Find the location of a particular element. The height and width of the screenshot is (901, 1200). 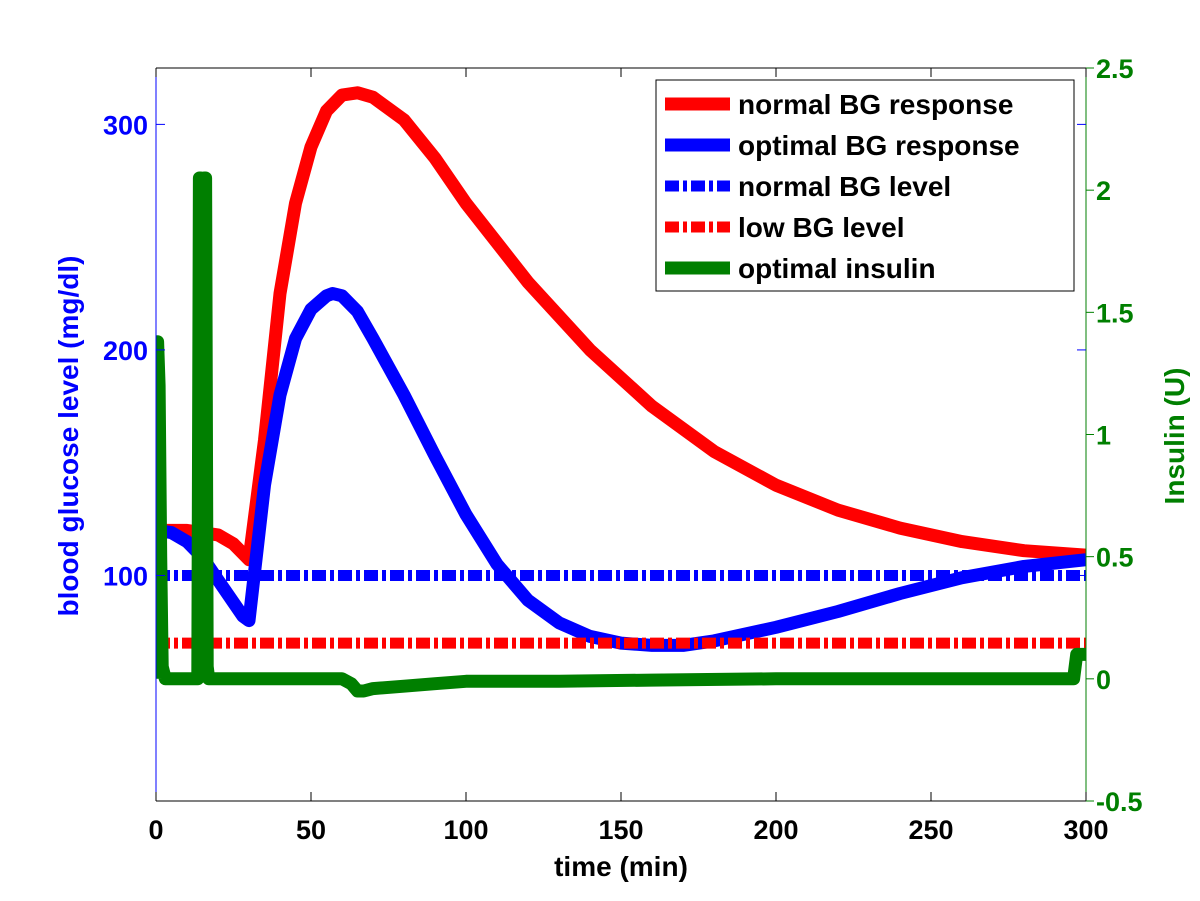

x-tick-label: 200 is located at coordinates (775, 830).